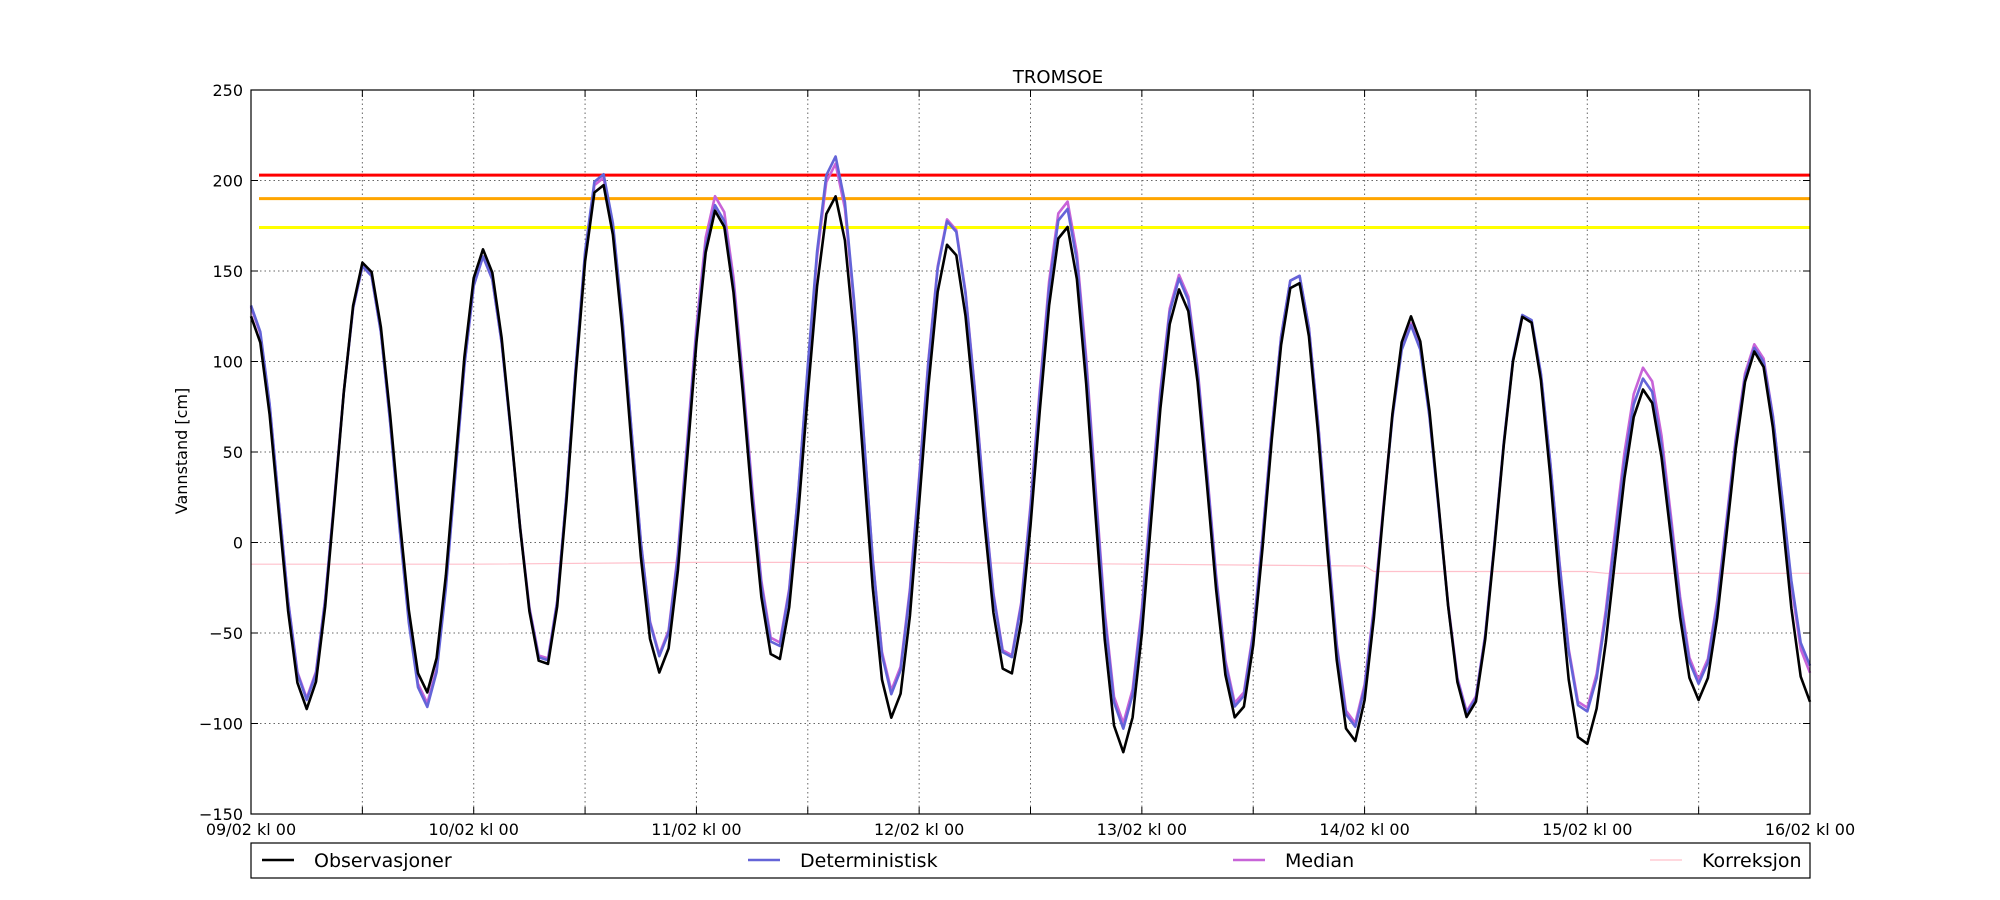  I want to click on y-tick-label: 100, so click(227, 362).